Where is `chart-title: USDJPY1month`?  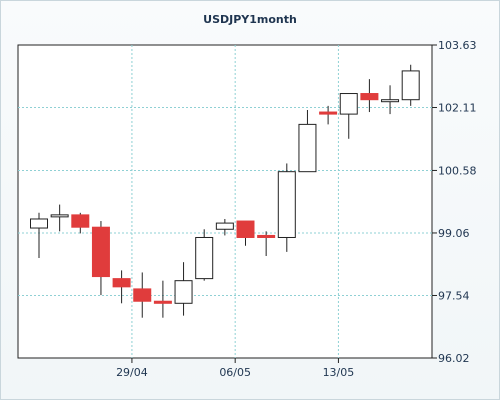
chart-title: USDJPY1month is located at coordinates (250, 19).